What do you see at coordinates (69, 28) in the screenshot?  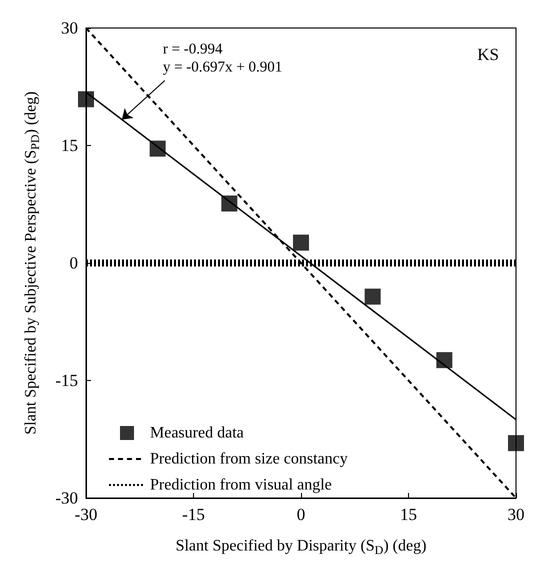 I see `y-tick-label: 30` at bounding box center [69, 28].